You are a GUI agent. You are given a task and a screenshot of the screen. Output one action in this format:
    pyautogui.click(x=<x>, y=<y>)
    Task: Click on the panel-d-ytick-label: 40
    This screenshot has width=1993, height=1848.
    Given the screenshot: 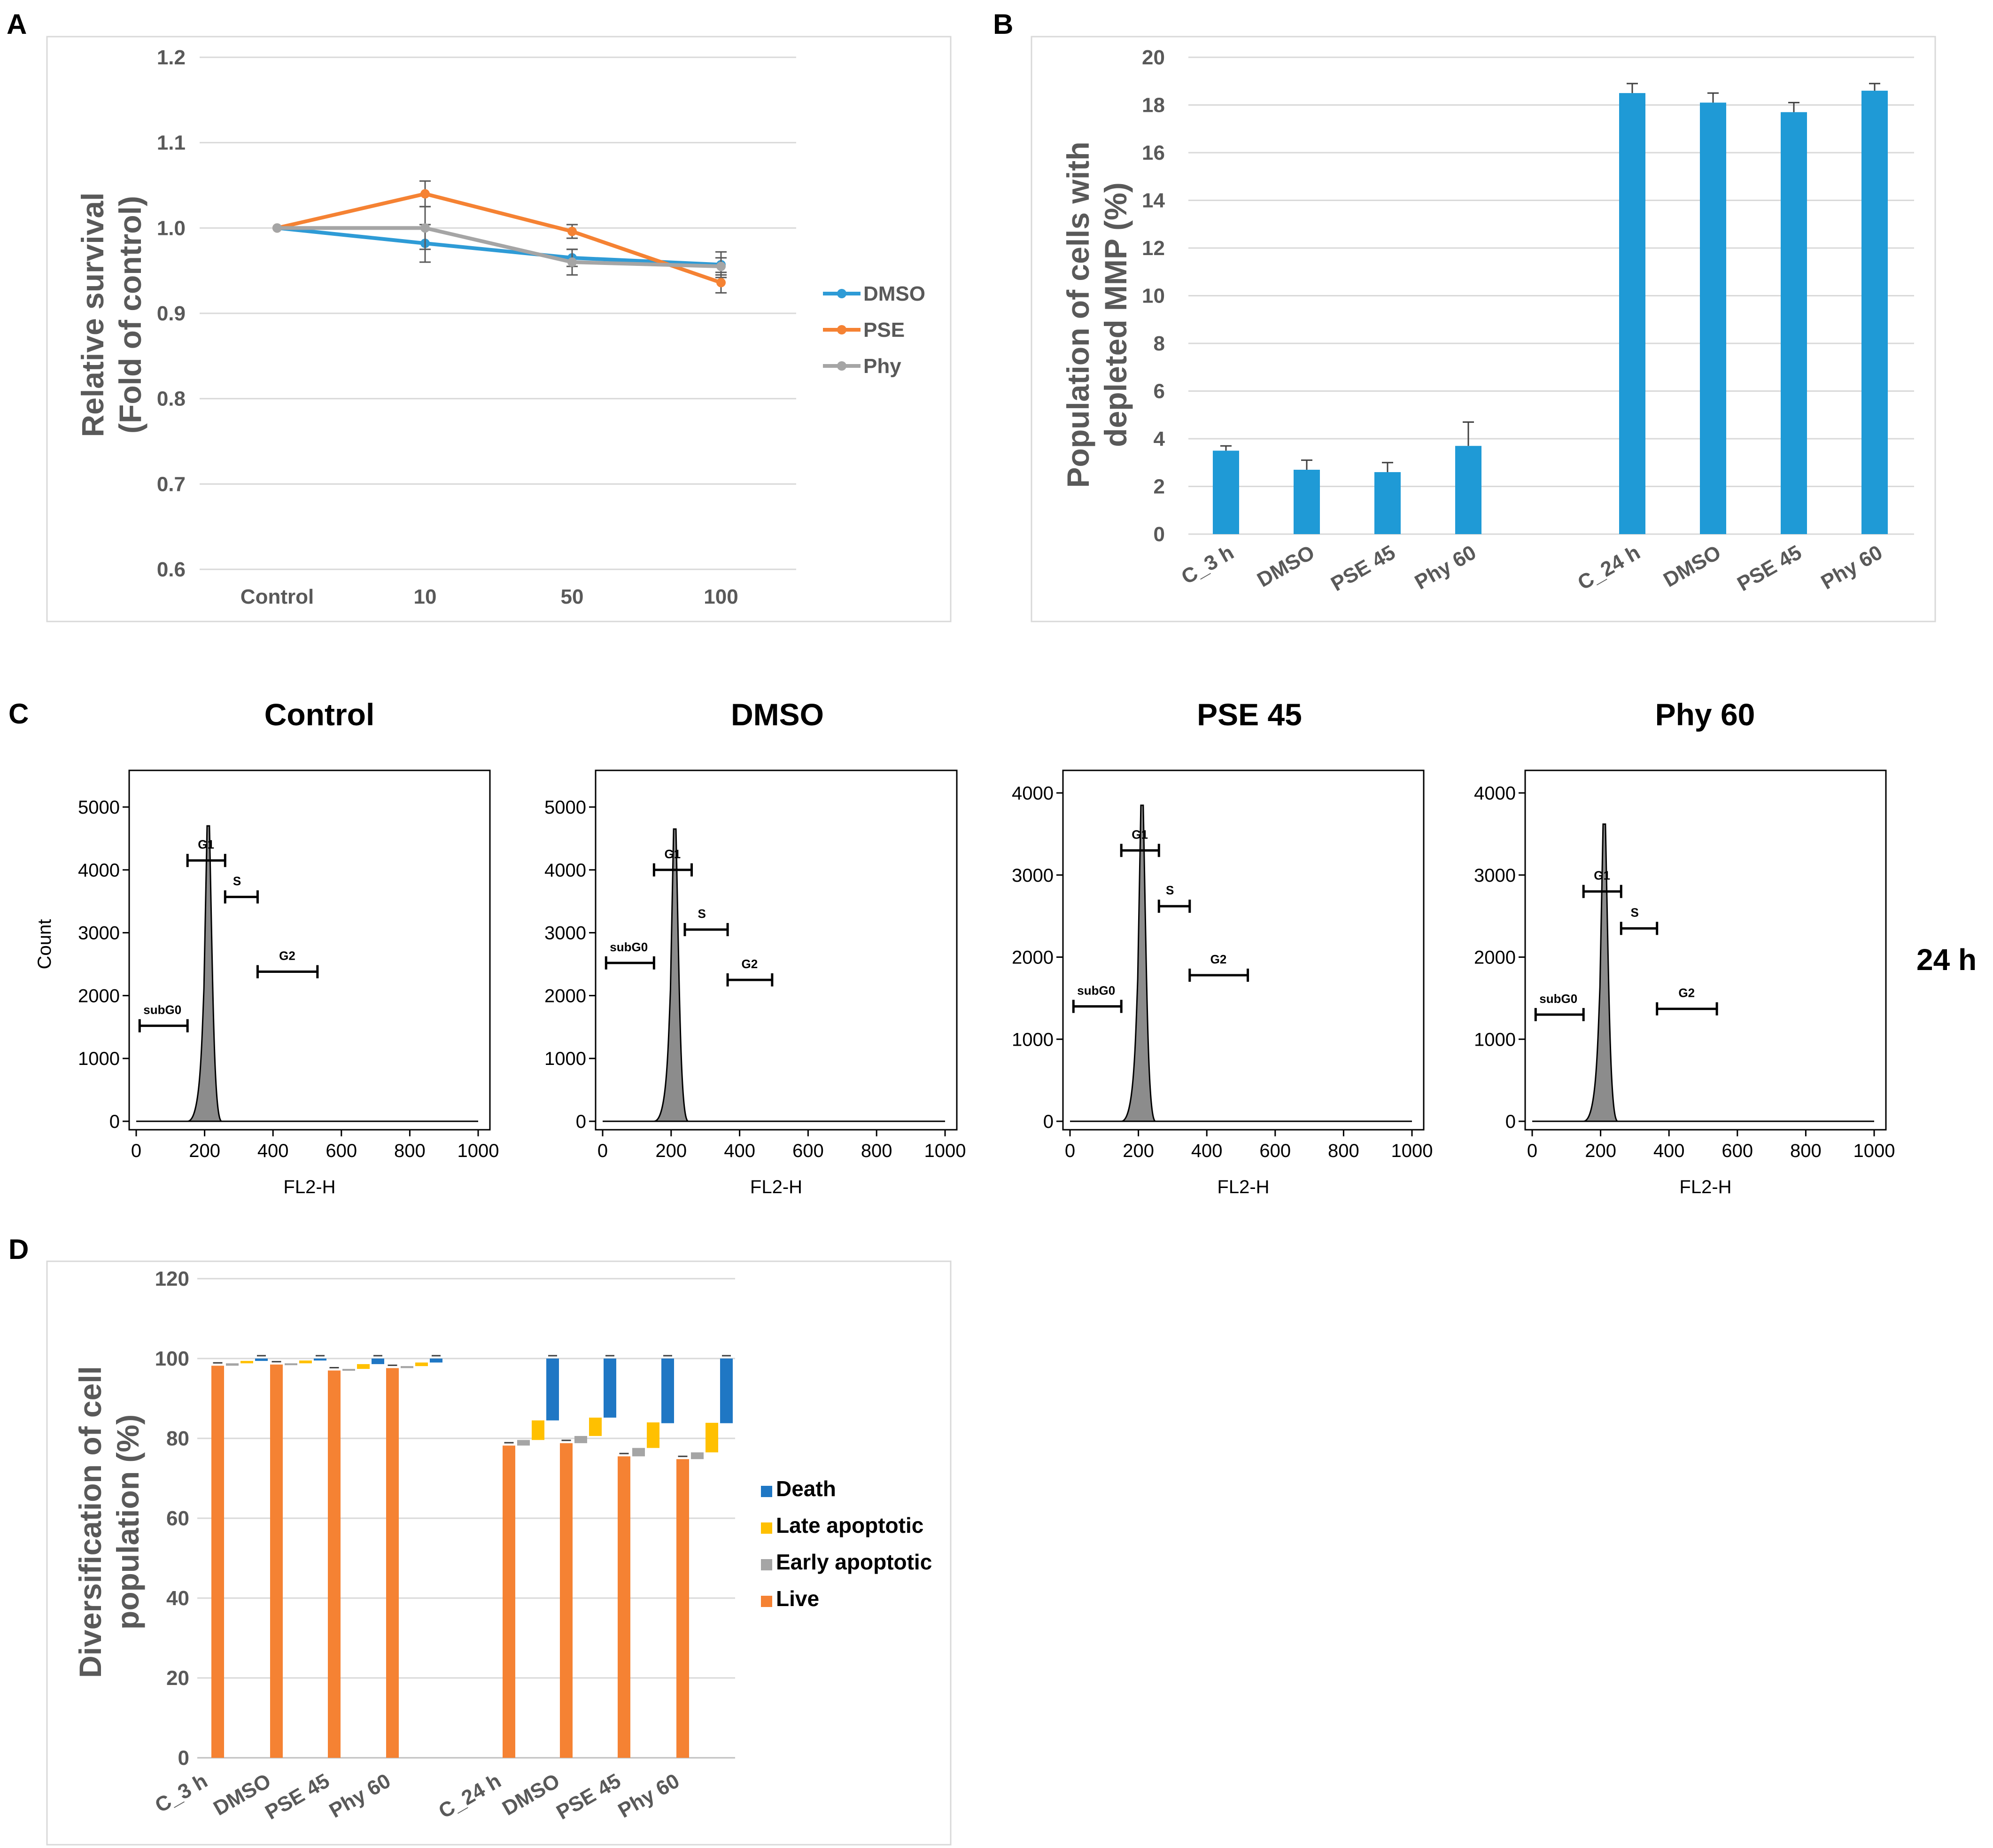 What is the action you would take?
    pyautogui.click(x=177, y=1598)
    